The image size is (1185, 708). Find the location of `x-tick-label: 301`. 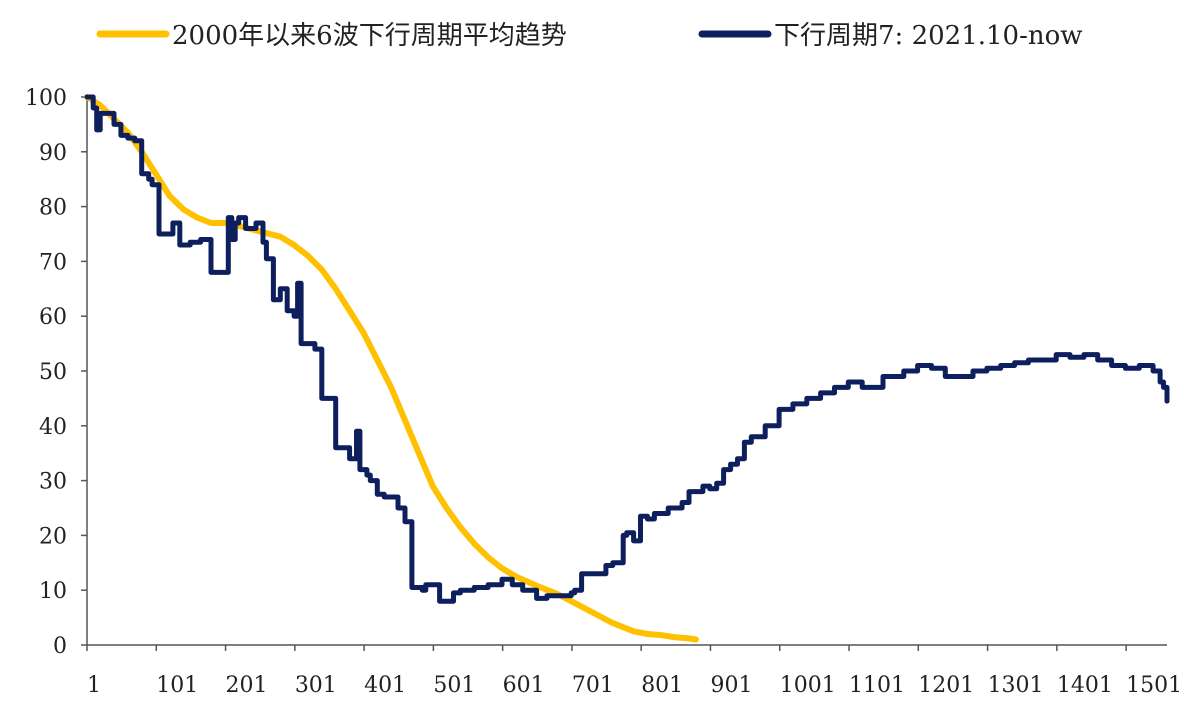

x-tick-label: 301 is located at coordinates (316, 685).